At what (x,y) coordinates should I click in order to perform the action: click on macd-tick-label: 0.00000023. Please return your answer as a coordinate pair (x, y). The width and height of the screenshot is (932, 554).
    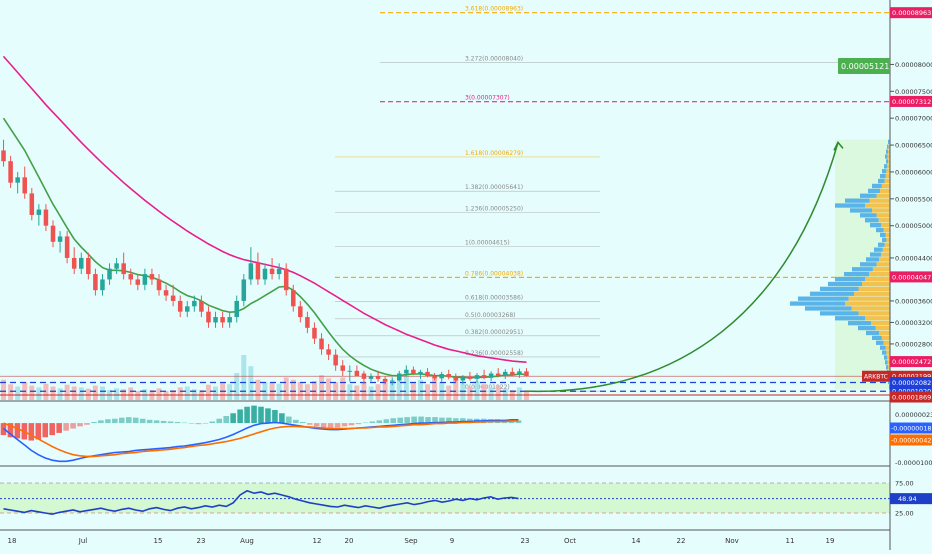
    Looking at the image, I should click on (913, 415).